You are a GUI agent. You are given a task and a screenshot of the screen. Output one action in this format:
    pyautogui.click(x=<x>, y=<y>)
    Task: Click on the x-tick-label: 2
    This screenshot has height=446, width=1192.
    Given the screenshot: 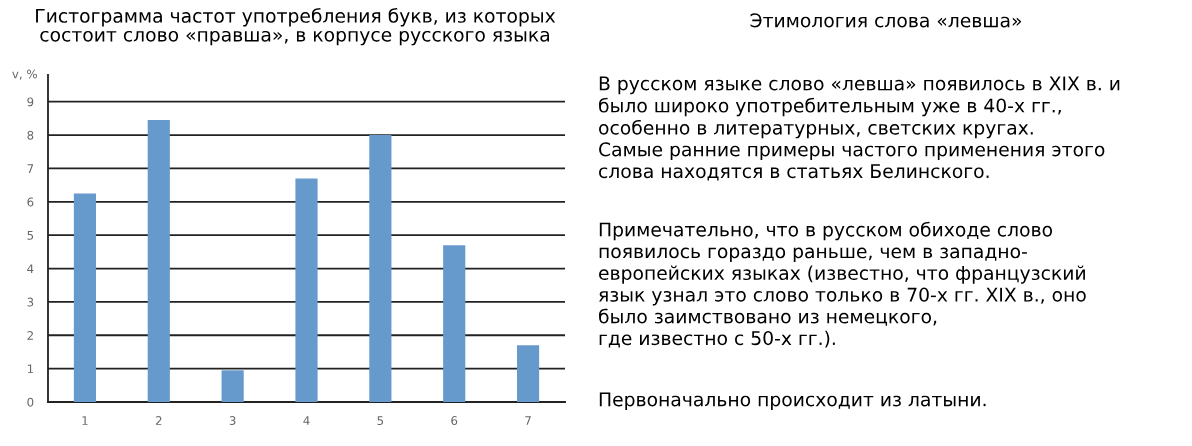 What is the action you would take?
    pyautogui.click(x=158, y=420)
    